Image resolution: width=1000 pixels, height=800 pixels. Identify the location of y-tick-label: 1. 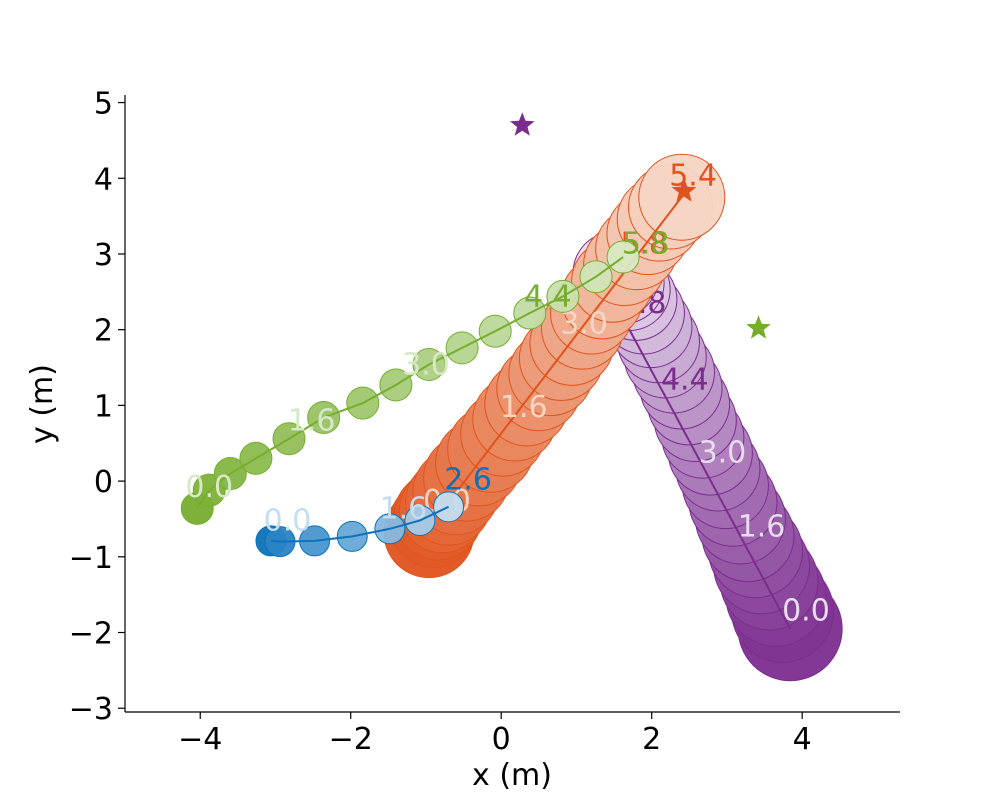
(103, 406).